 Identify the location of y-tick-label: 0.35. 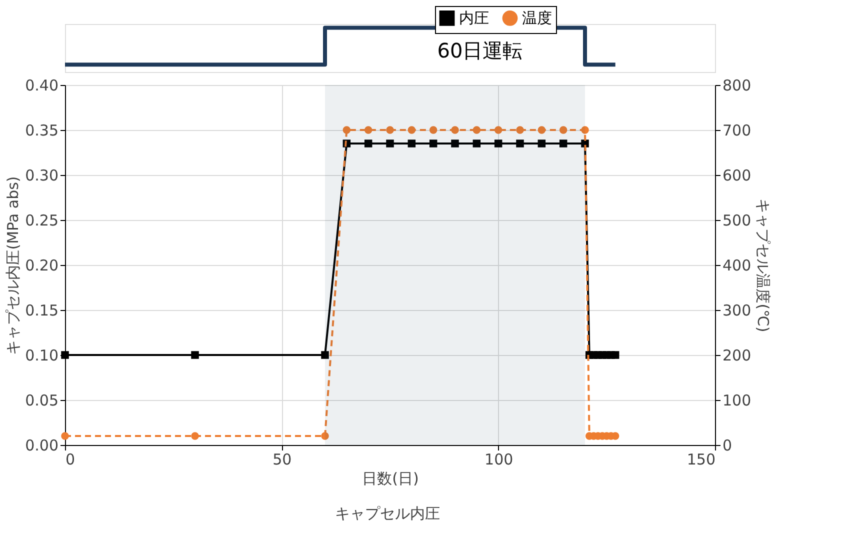
(41, 131).